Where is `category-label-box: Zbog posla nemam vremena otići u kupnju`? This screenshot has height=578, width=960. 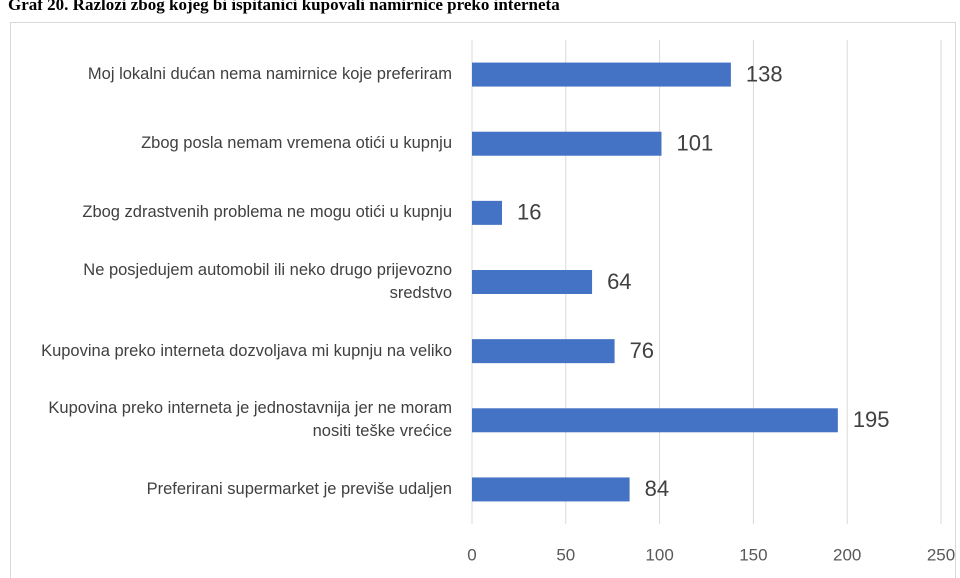 category-label-box: Zbog posla nemam vremena otići u kupnju is located at coordinates (296, 143).